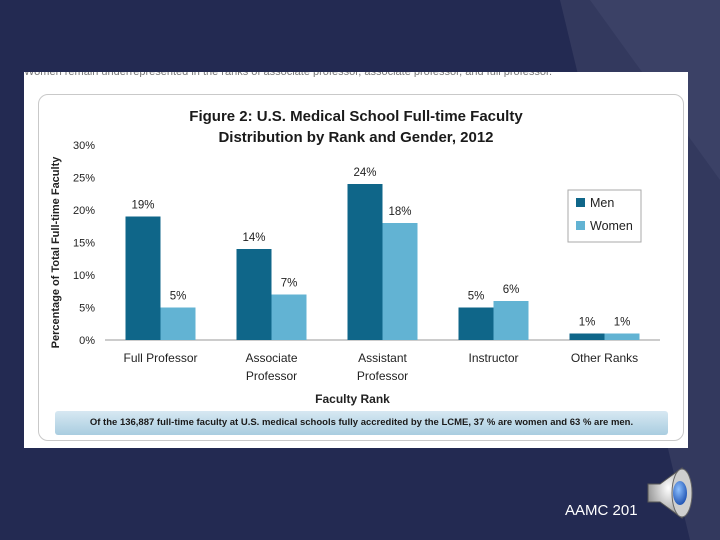  Describe the element at coordinates (364, 173) in the screenshot. I see `data-label-men: 24%` at that location.